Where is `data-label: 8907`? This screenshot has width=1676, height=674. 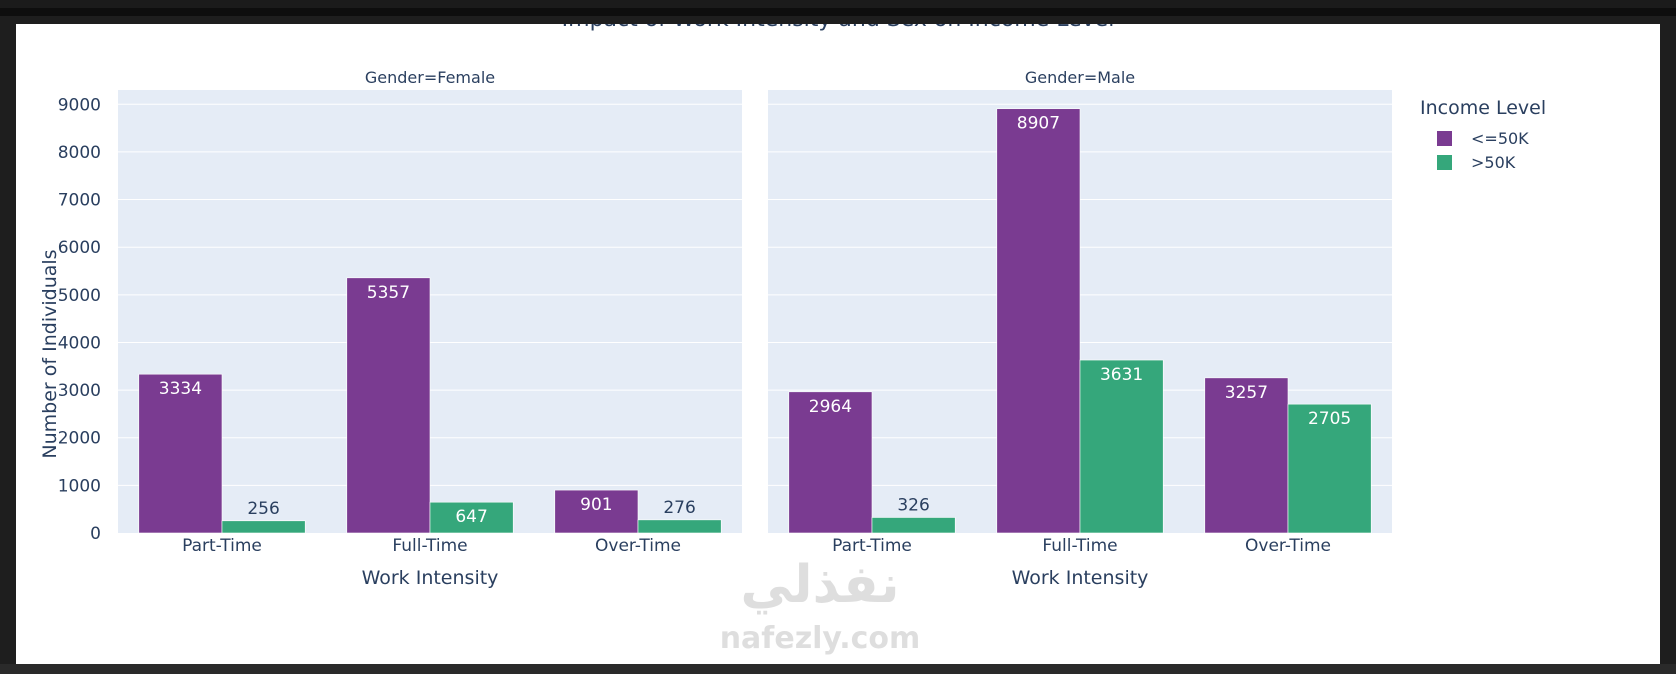
data-label: 8907 is located at coordinates (1038, 124).